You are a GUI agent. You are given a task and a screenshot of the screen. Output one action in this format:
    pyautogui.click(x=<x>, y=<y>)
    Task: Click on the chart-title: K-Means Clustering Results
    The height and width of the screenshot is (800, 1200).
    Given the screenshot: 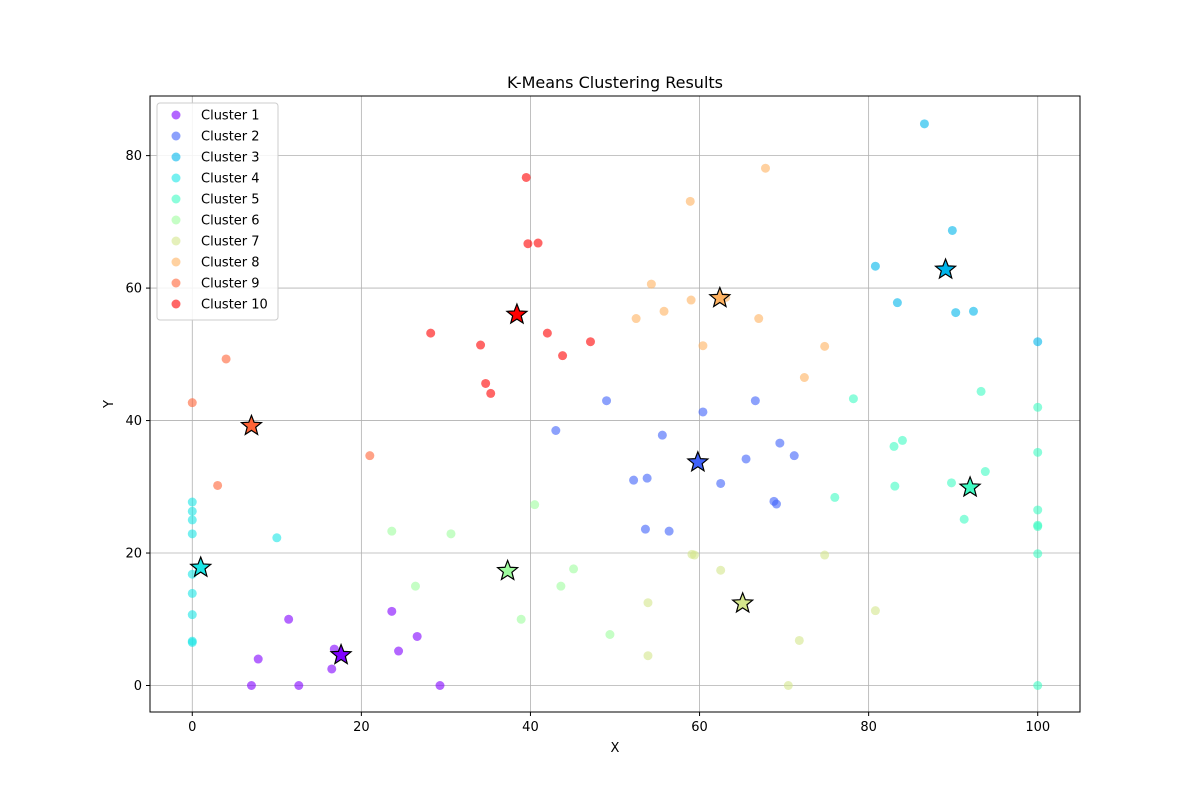 What is the action you would take?
    pyautogui.click(x=615, y=82)
    